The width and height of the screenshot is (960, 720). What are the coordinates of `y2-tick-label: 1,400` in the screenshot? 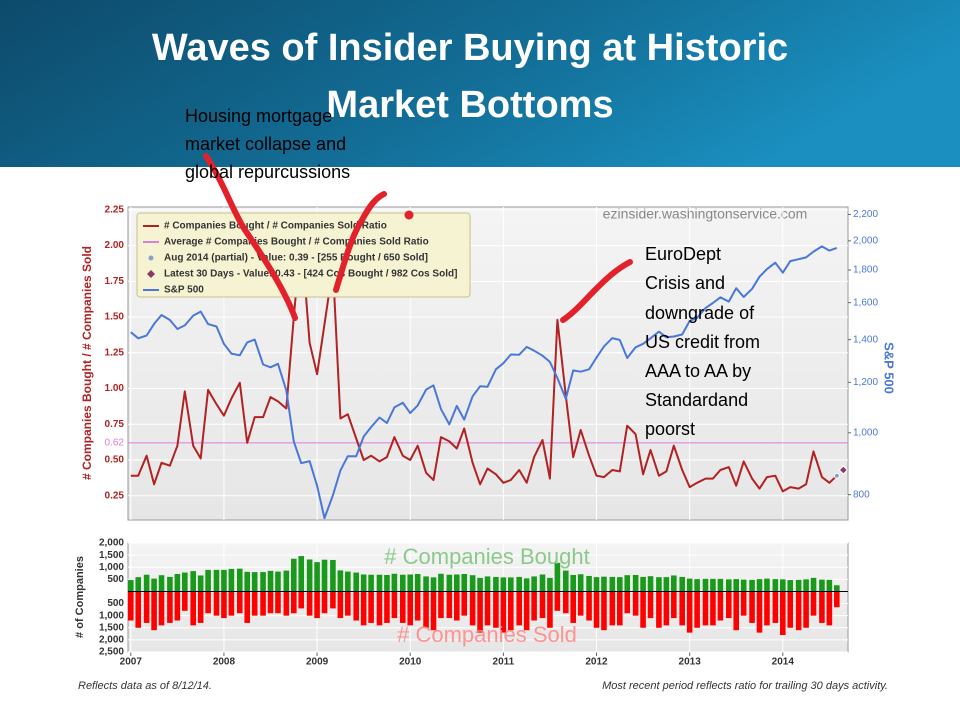 It's located at (865, 339).